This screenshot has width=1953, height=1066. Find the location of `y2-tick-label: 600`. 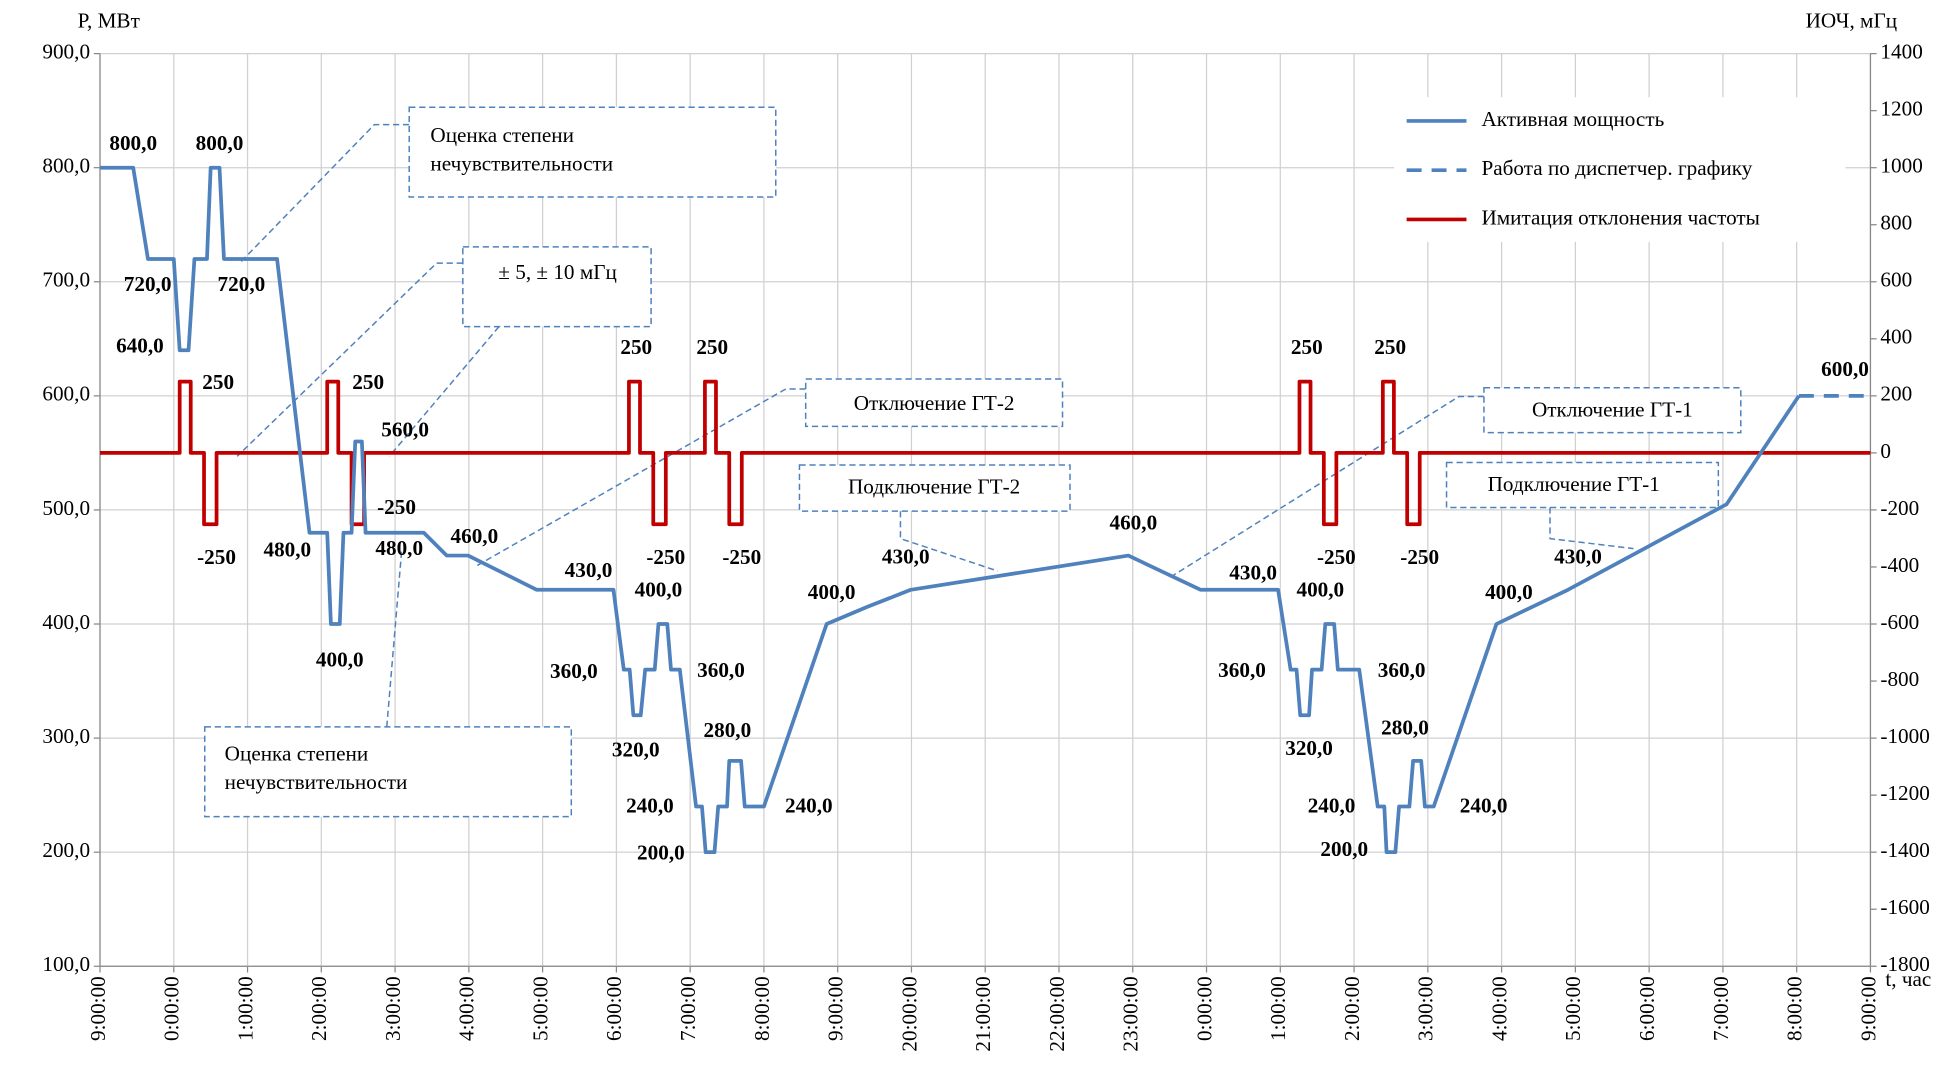

y2-tick-label: 600 is located at coordinates (1896, 280).